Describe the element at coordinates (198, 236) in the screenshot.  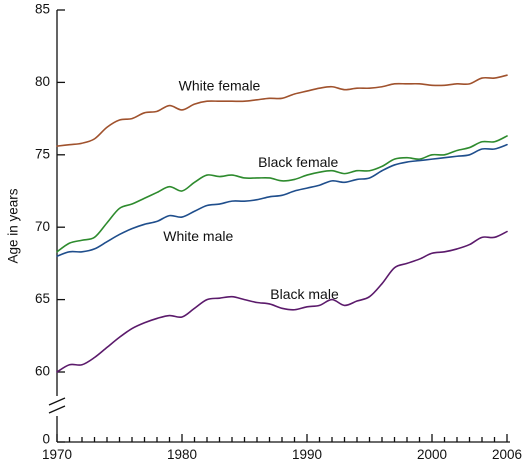
I see `series-label-white-male: White male` at that location.